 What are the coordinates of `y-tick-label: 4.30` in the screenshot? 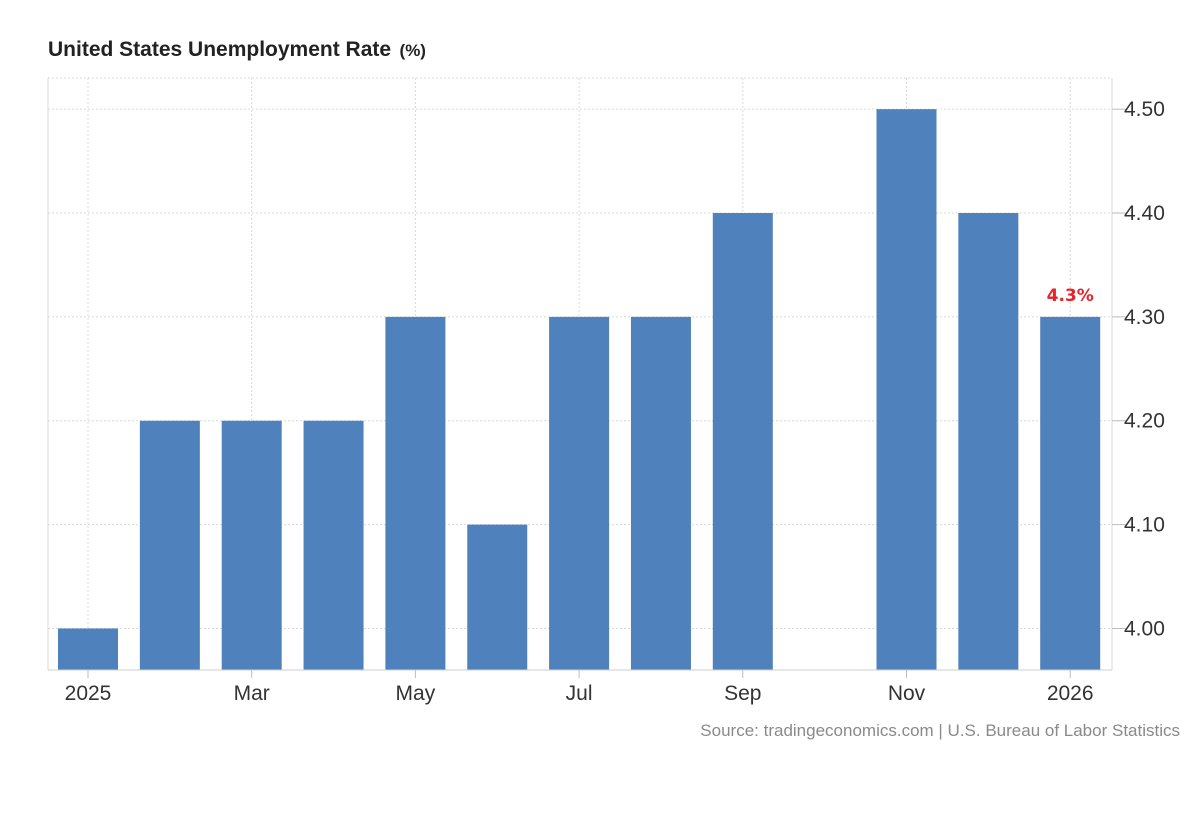 It's located at (1144, 317).